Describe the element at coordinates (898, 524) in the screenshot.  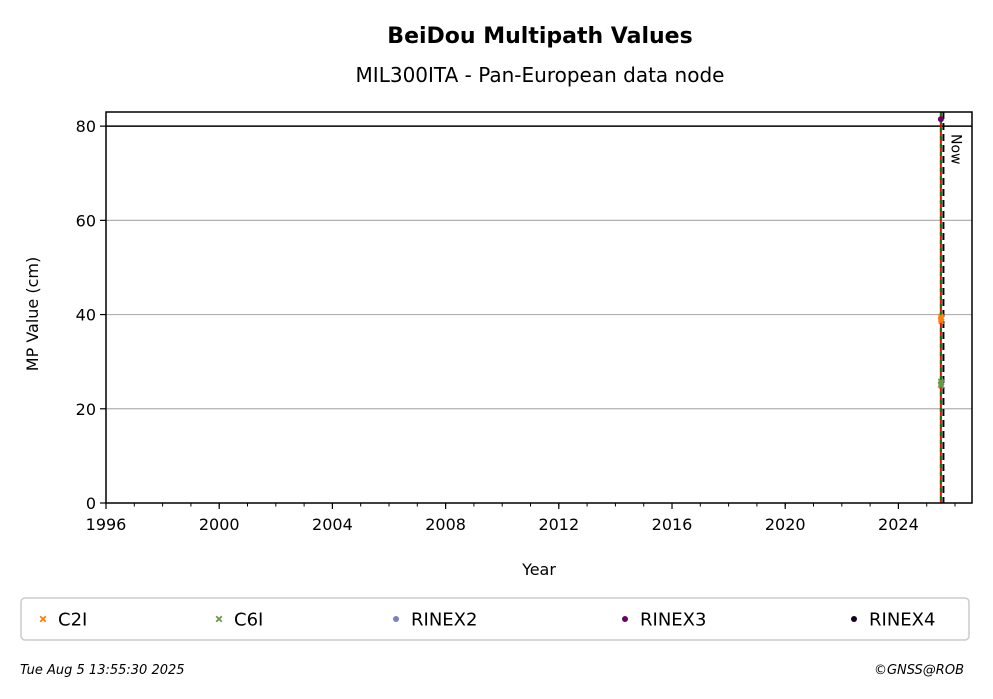
I see `x-tick-label: 2024` at that location.